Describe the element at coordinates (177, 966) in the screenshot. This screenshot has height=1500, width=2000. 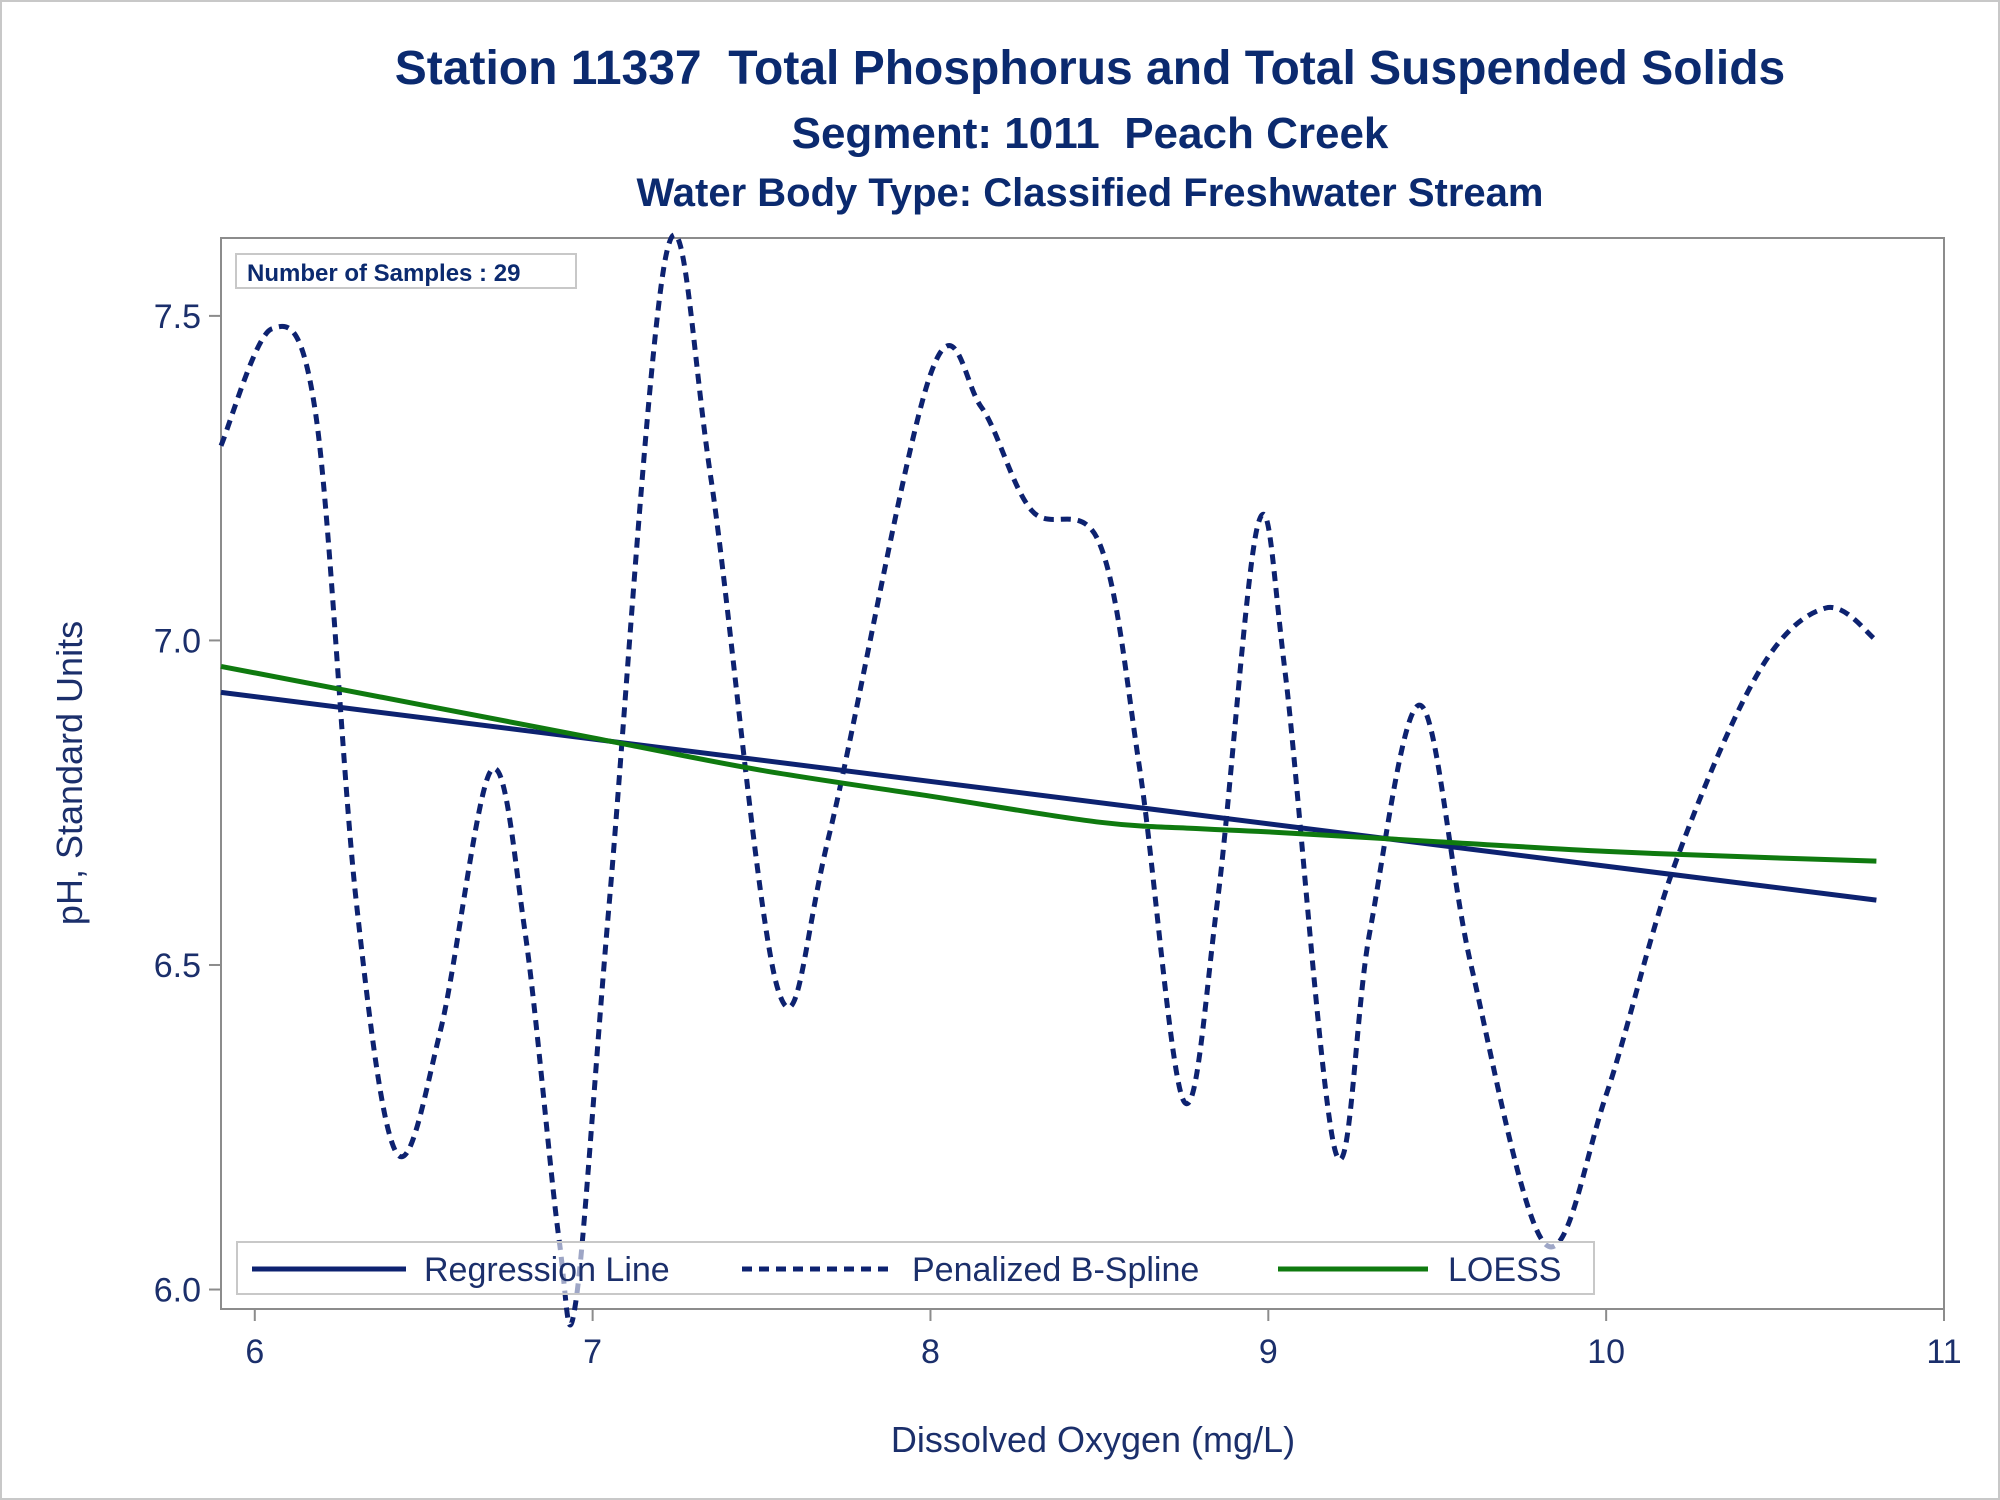
I see `y-tick-label: 6.5` at that location.